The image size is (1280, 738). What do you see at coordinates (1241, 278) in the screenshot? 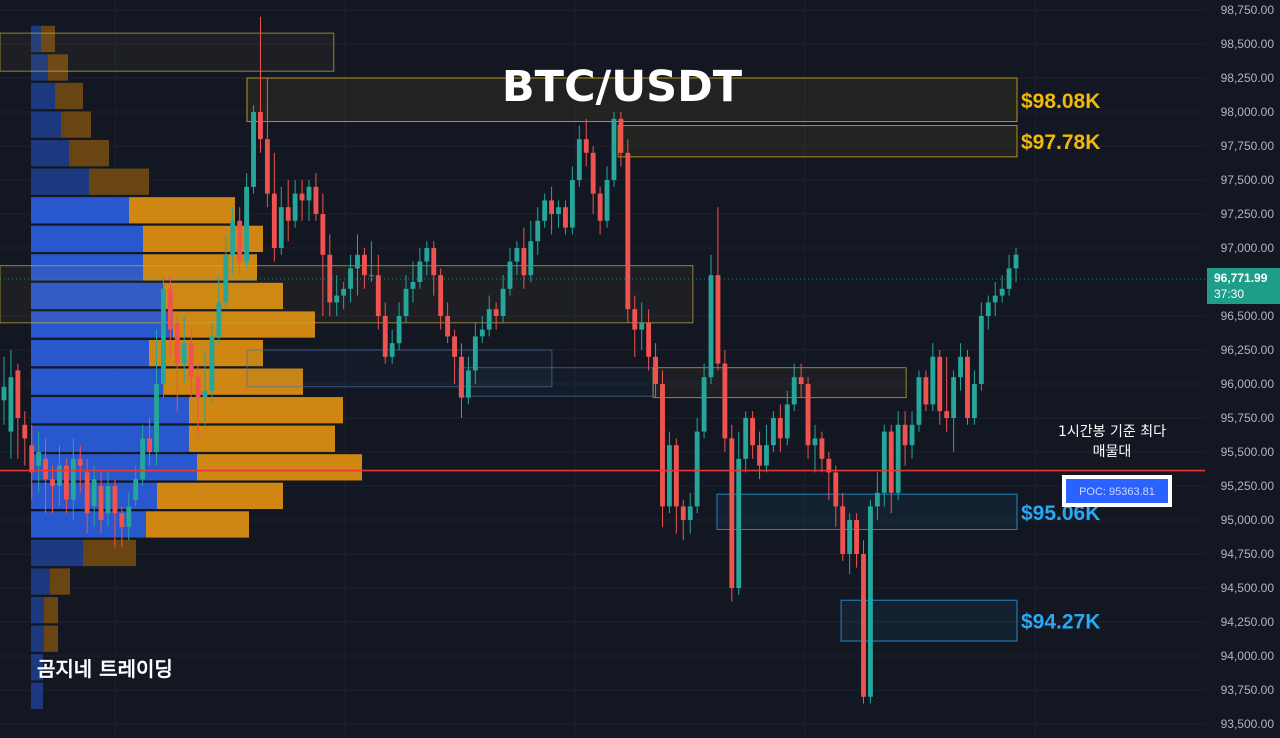
I see `last-price-label: 96,771.99` at bounding box center [1241, 278].